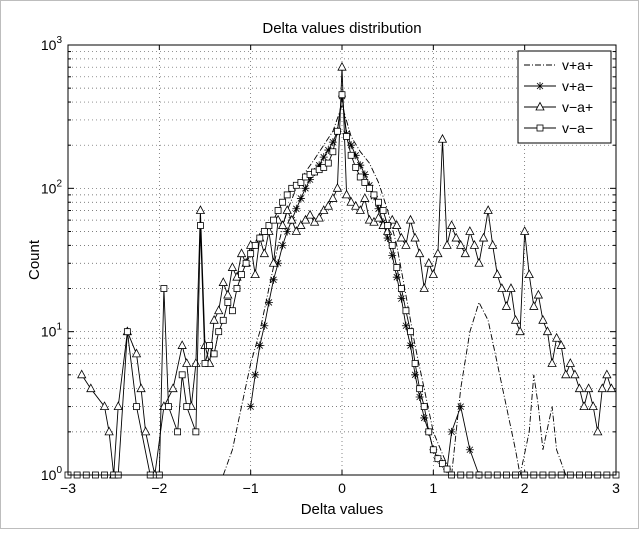 The image size is (639, 533). I want to click on x-tick-label: 1, so click(433, 488).